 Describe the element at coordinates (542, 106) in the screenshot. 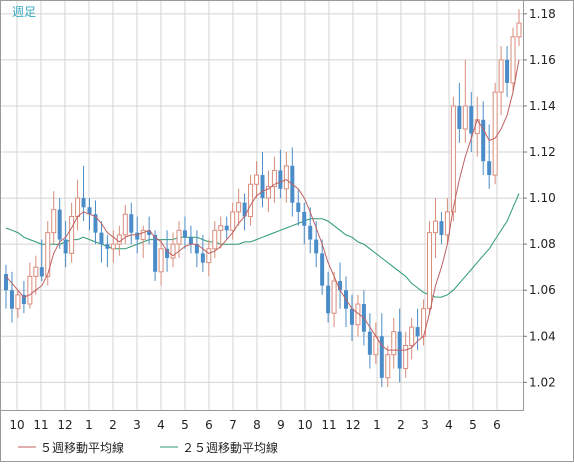

I see `y-tick-label: 1.14` at that location.